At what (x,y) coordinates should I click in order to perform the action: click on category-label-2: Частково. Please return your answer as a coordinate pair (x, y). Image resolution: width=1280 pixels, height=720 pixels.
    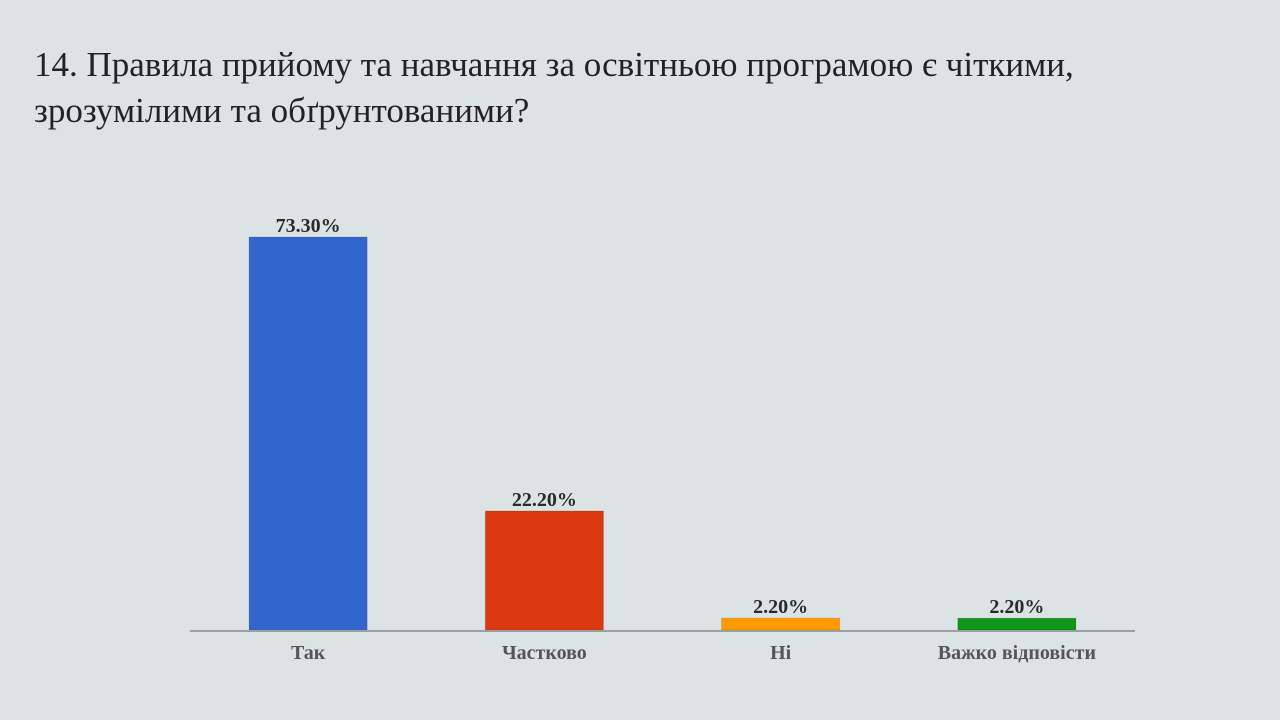
    Looking at the image, I should click on (544, 653).